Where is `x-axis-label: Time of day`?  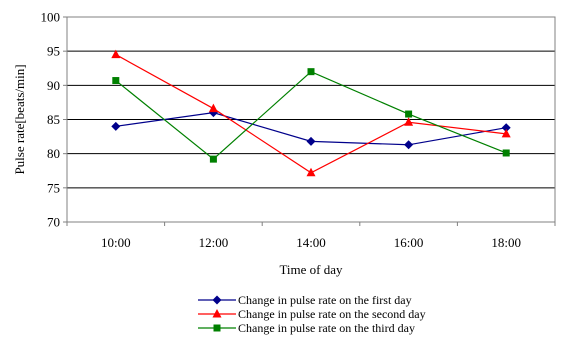
x-axis-label: Time of day is located at coordinates (311, 269).